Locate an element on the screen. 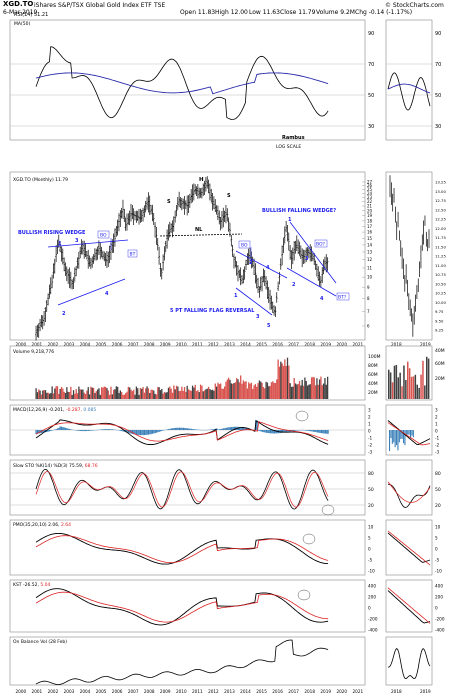  year-tick-label: 2013 is located at coordinates (229, 344).